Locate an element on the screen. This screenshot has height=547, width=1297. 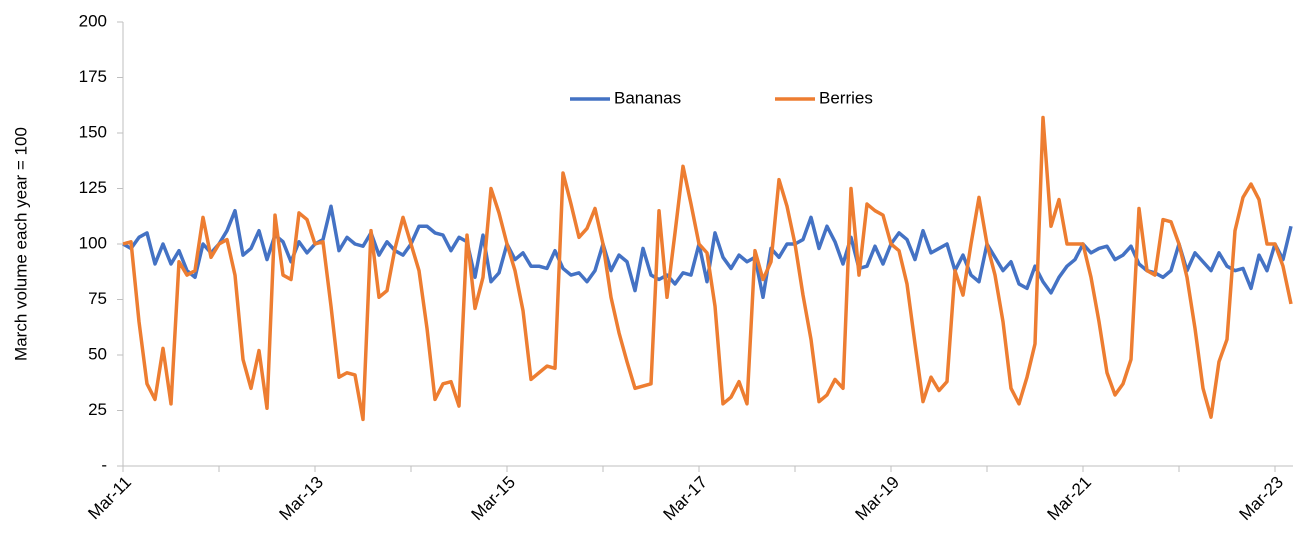
y-tick-label: 75 is located at coordinates (97, 298).